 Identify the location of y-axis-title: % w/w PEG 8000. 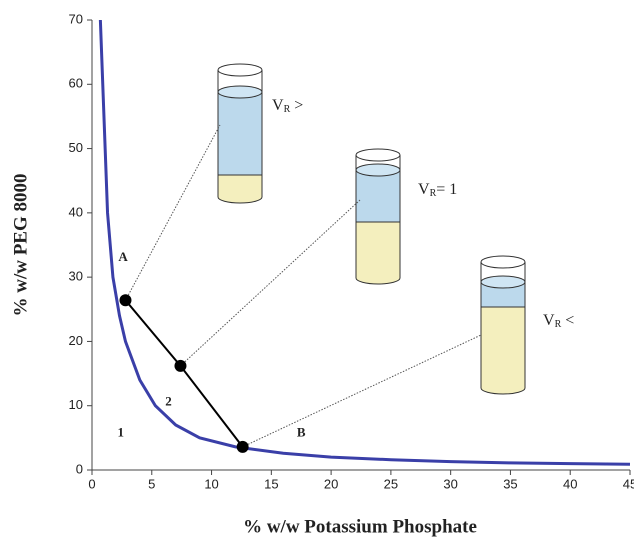
(20, 244).